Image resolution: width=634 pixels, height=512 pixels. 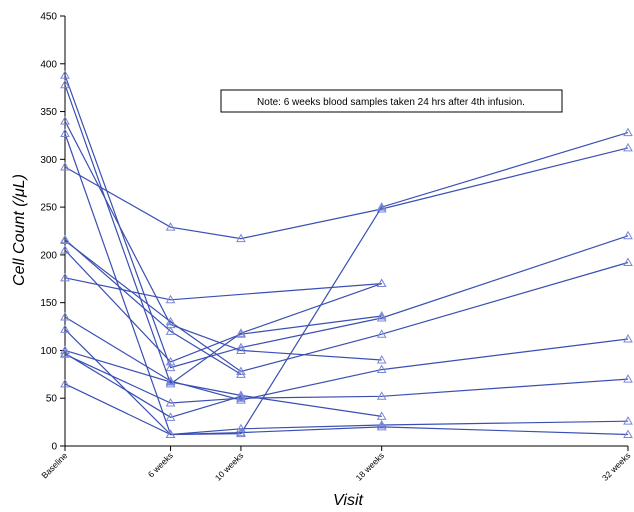 I want to click on y-tick-label: 100, so click(x=48, y=351).